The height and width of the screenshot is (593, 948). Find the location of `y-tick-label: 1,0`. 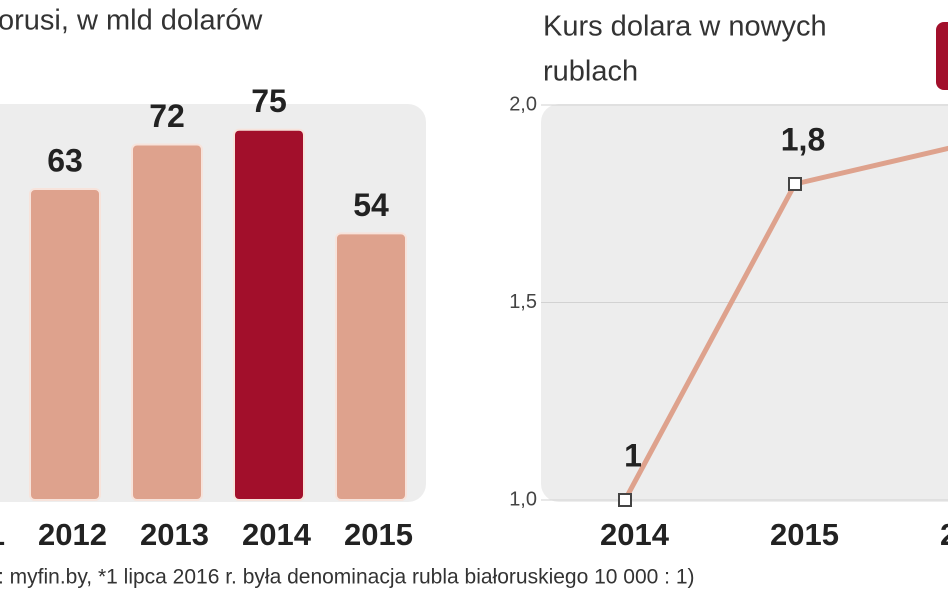

y-tick-label: 1,0 is located at coordinates (523, 499).